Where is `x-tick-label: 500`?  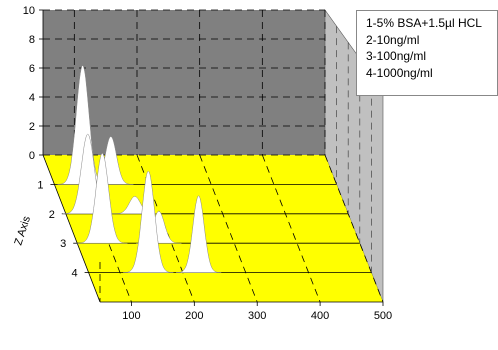
x-tick-label: 500 is located at coordinates (383, 316).